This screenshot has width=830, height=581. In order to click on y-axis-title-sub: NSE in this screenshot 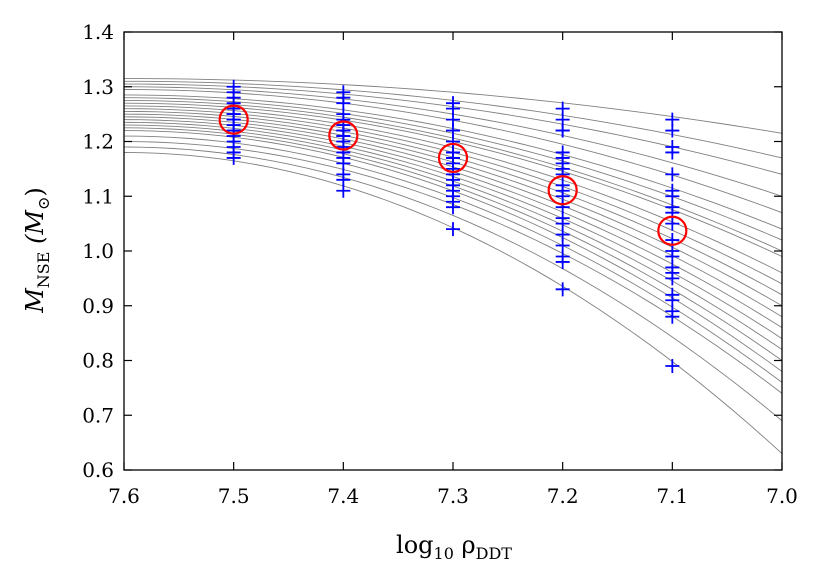, I will do `click(43, 270)`.